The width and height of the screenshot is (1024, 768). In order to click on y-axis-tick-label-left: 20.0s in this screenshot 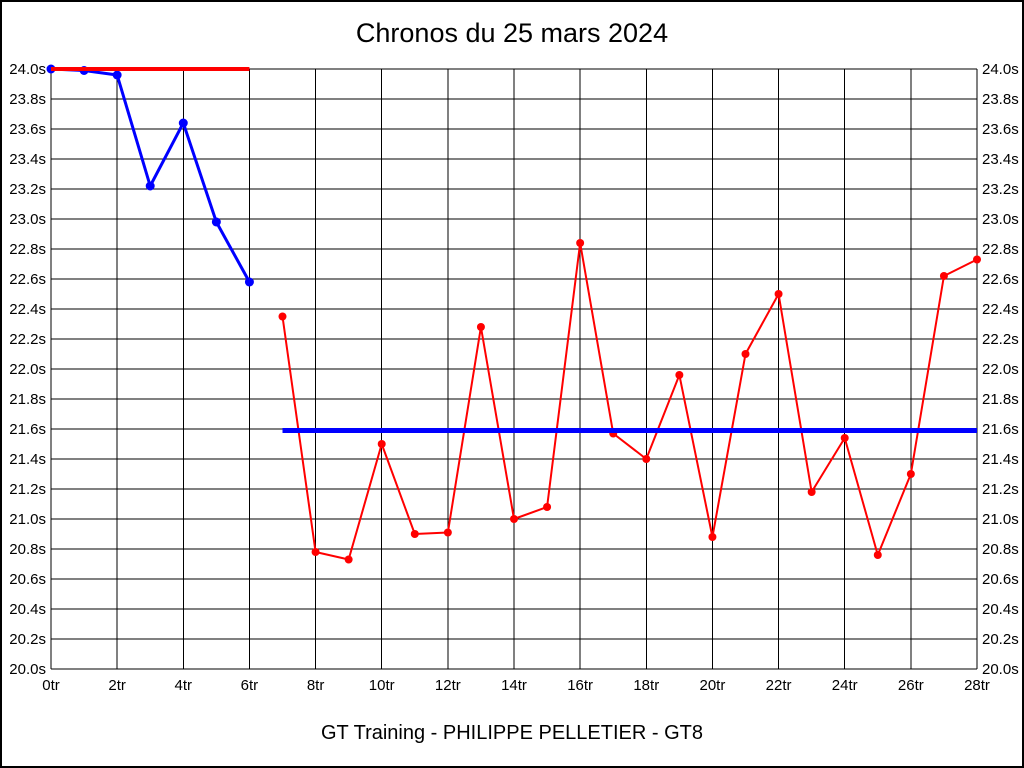, I will do `click(27, 669)`.